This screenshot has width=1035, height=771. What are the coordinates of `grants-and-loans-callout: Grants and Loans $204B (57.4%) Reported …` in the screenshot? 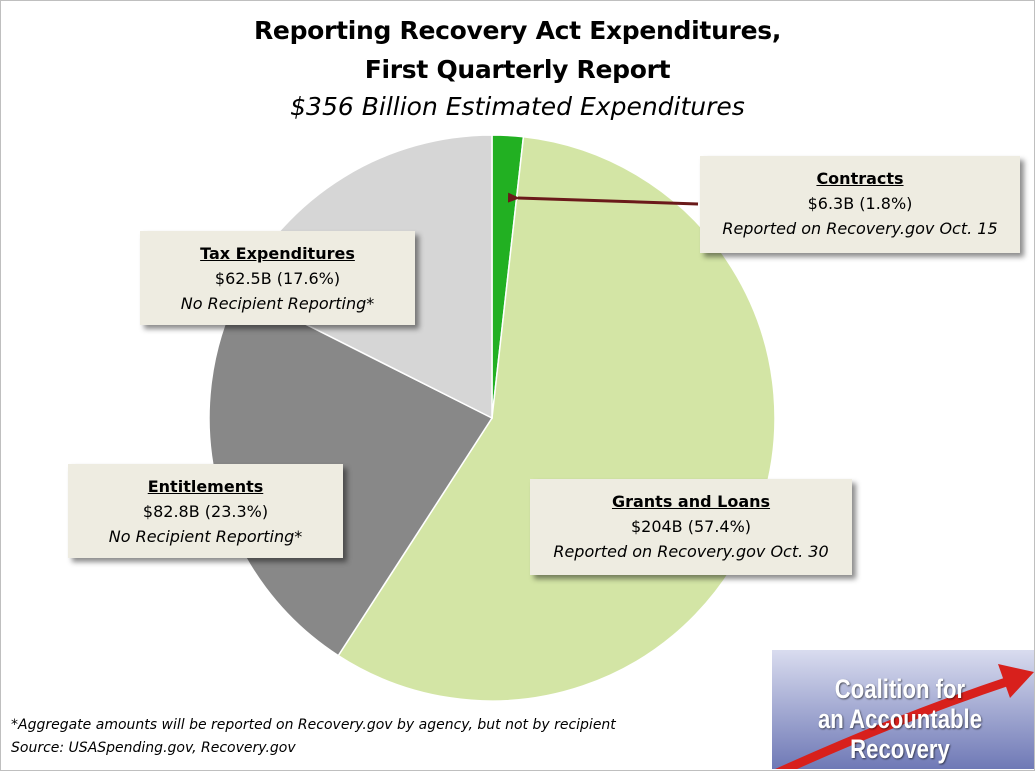 It's located at (691, 527).